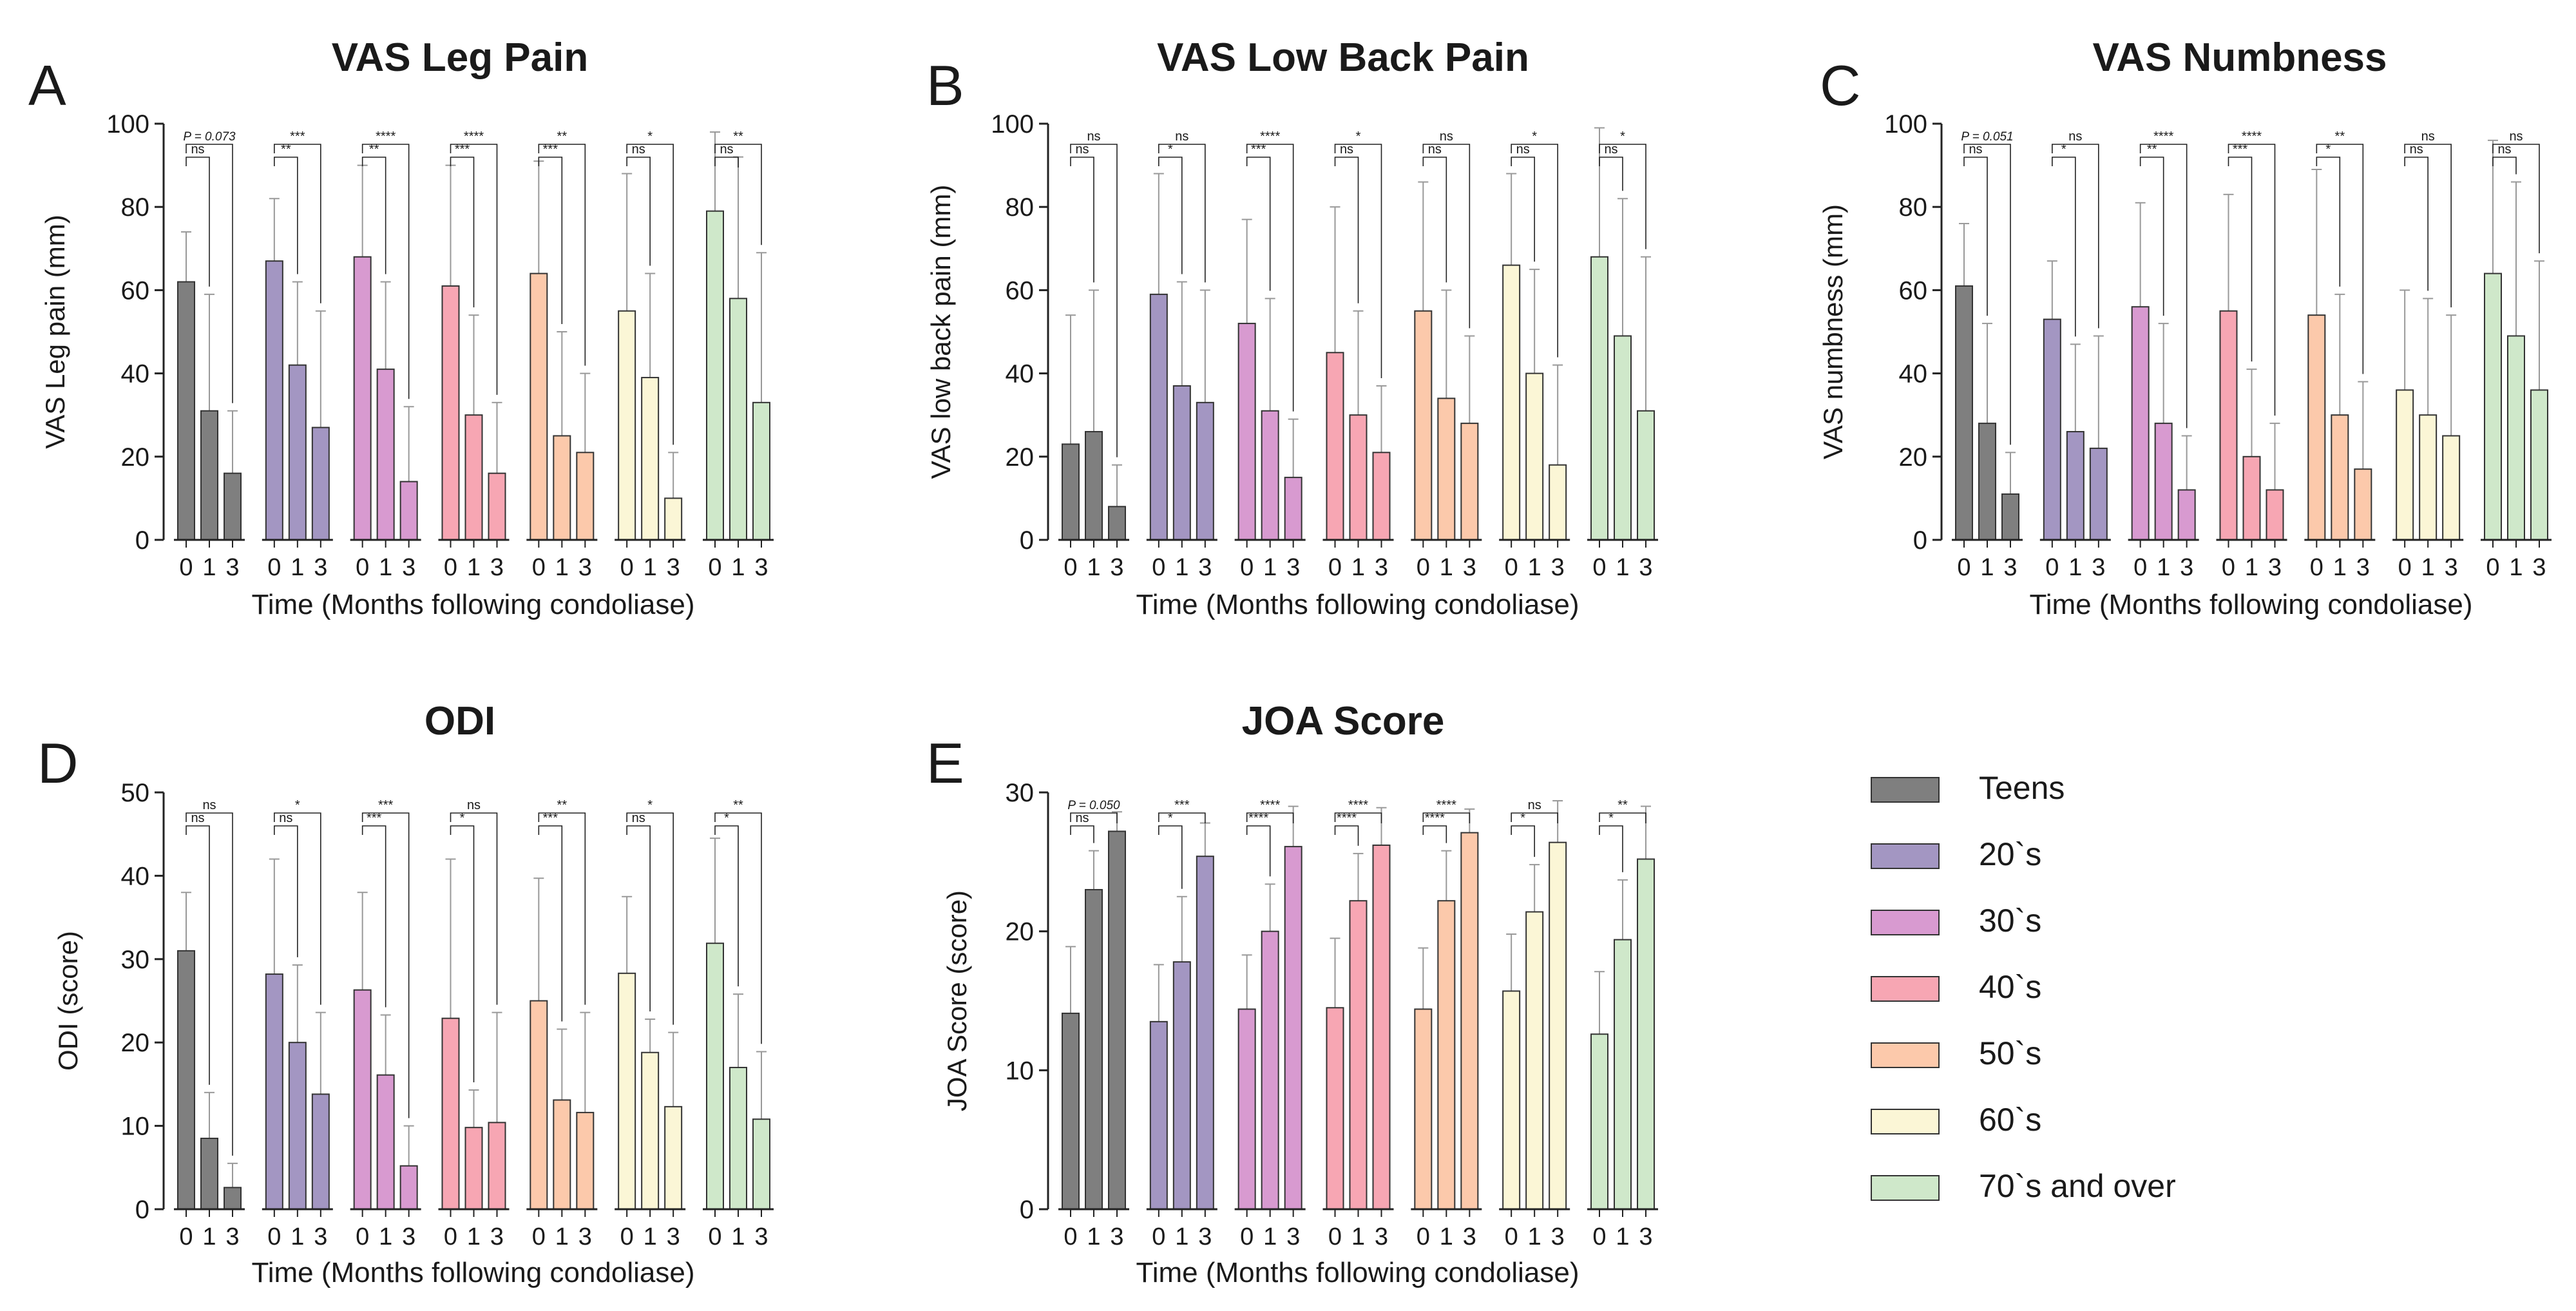  Describe the element at coordinates (1343, 57) in the screenshot. I see `panel-title: VAS Low Back Pain` at that location.